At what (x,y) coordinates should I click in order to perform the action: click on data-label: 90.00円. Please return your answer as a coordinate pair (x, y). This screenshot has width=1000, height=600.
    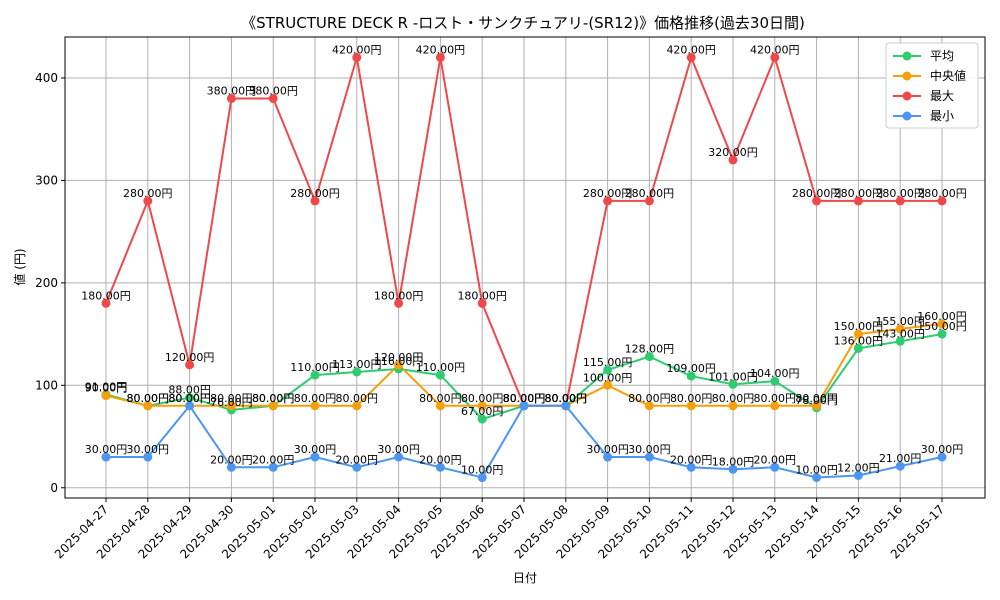
    Looking at the image, I should click on (106, 388).